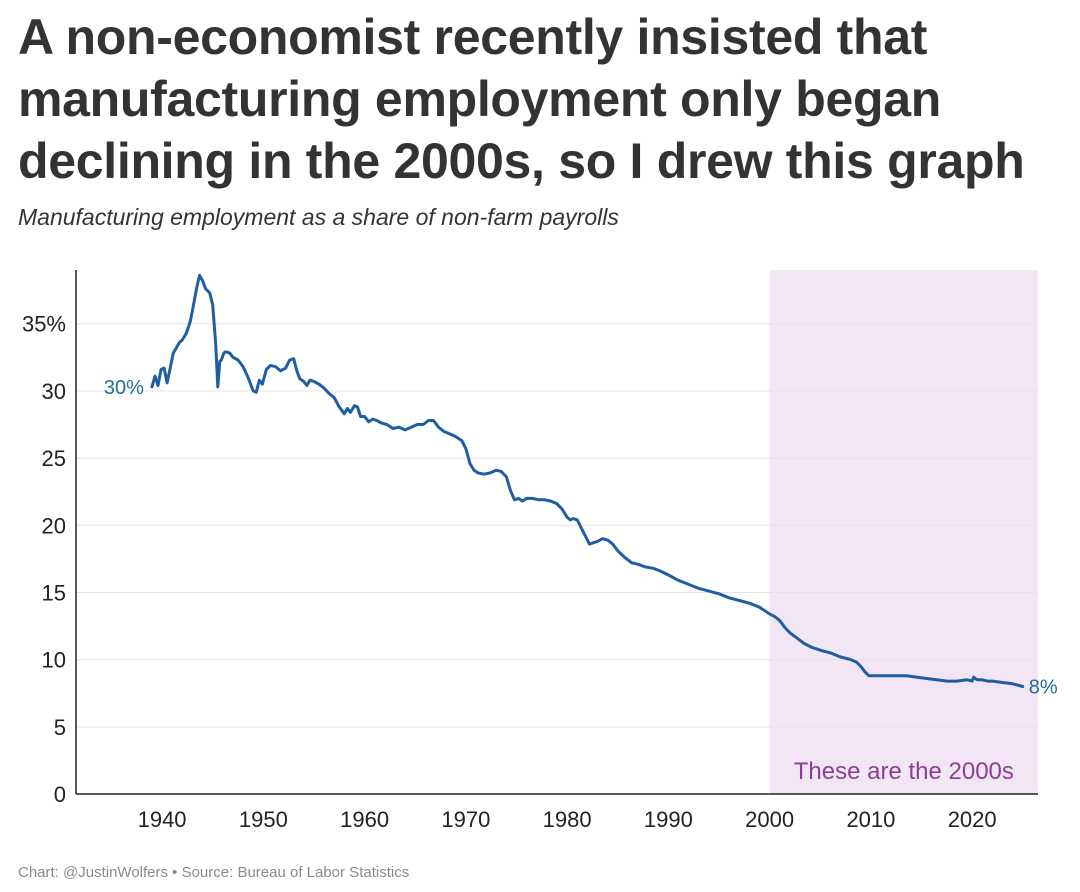 The image size is (1080, 892). Describe the element at coordinates (1043, 688) in the screenshot. I see `end-value-label: 8%` at that location.